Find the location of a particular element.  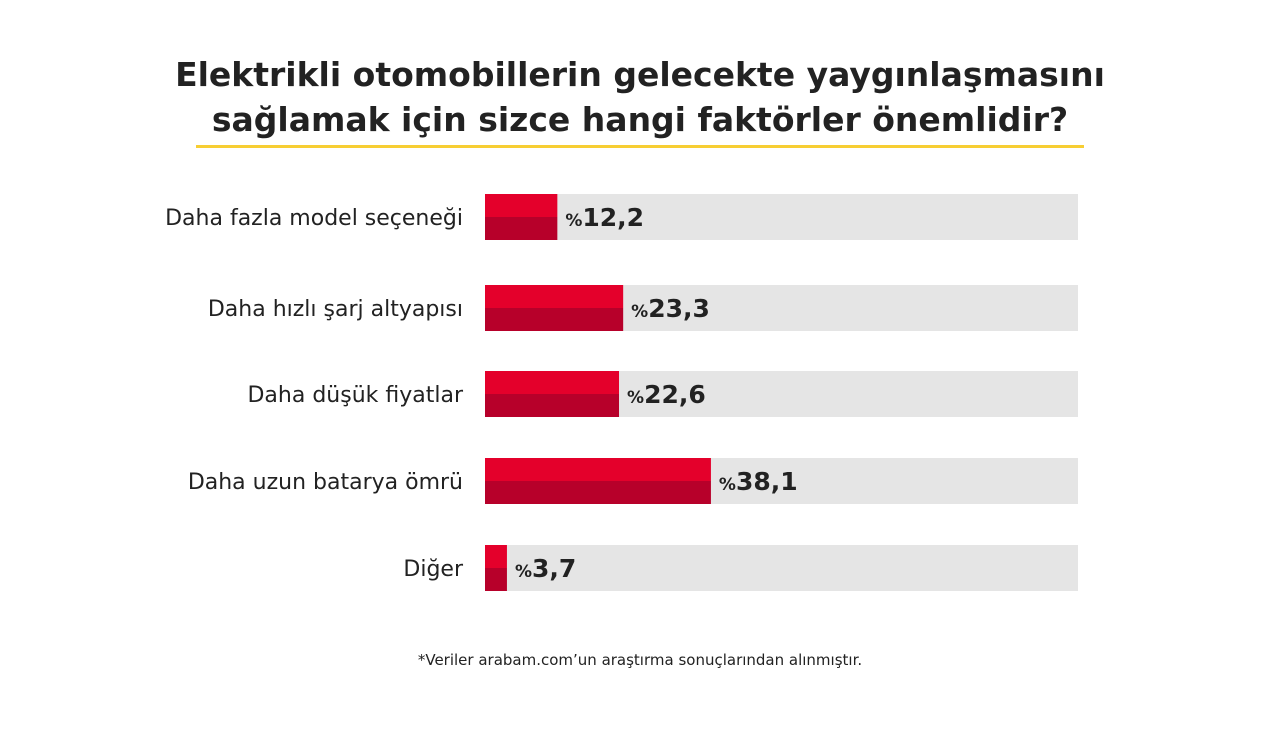

value-number: 3,7 is located at coordinates (554, 568).